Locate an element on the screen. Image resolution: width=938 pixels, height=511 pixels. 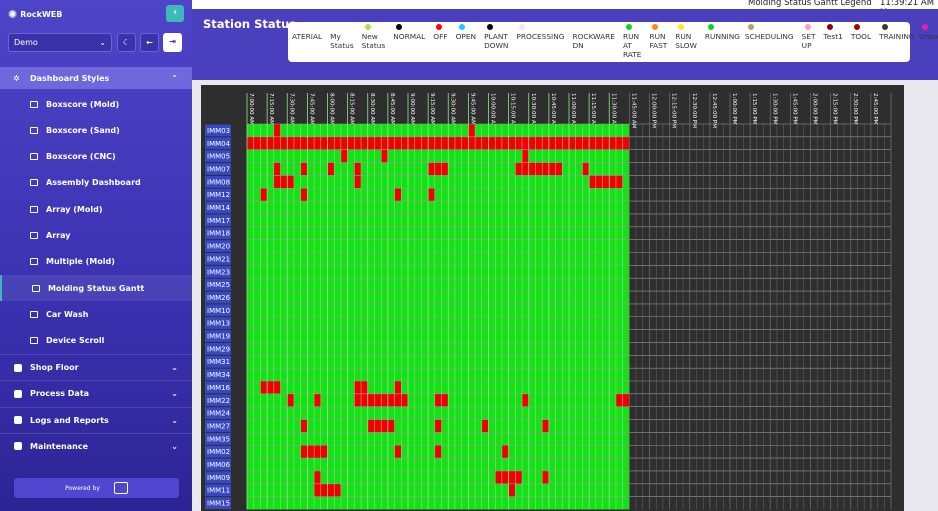
menu-item: Device Scroll is located at coordinates (96, 341).